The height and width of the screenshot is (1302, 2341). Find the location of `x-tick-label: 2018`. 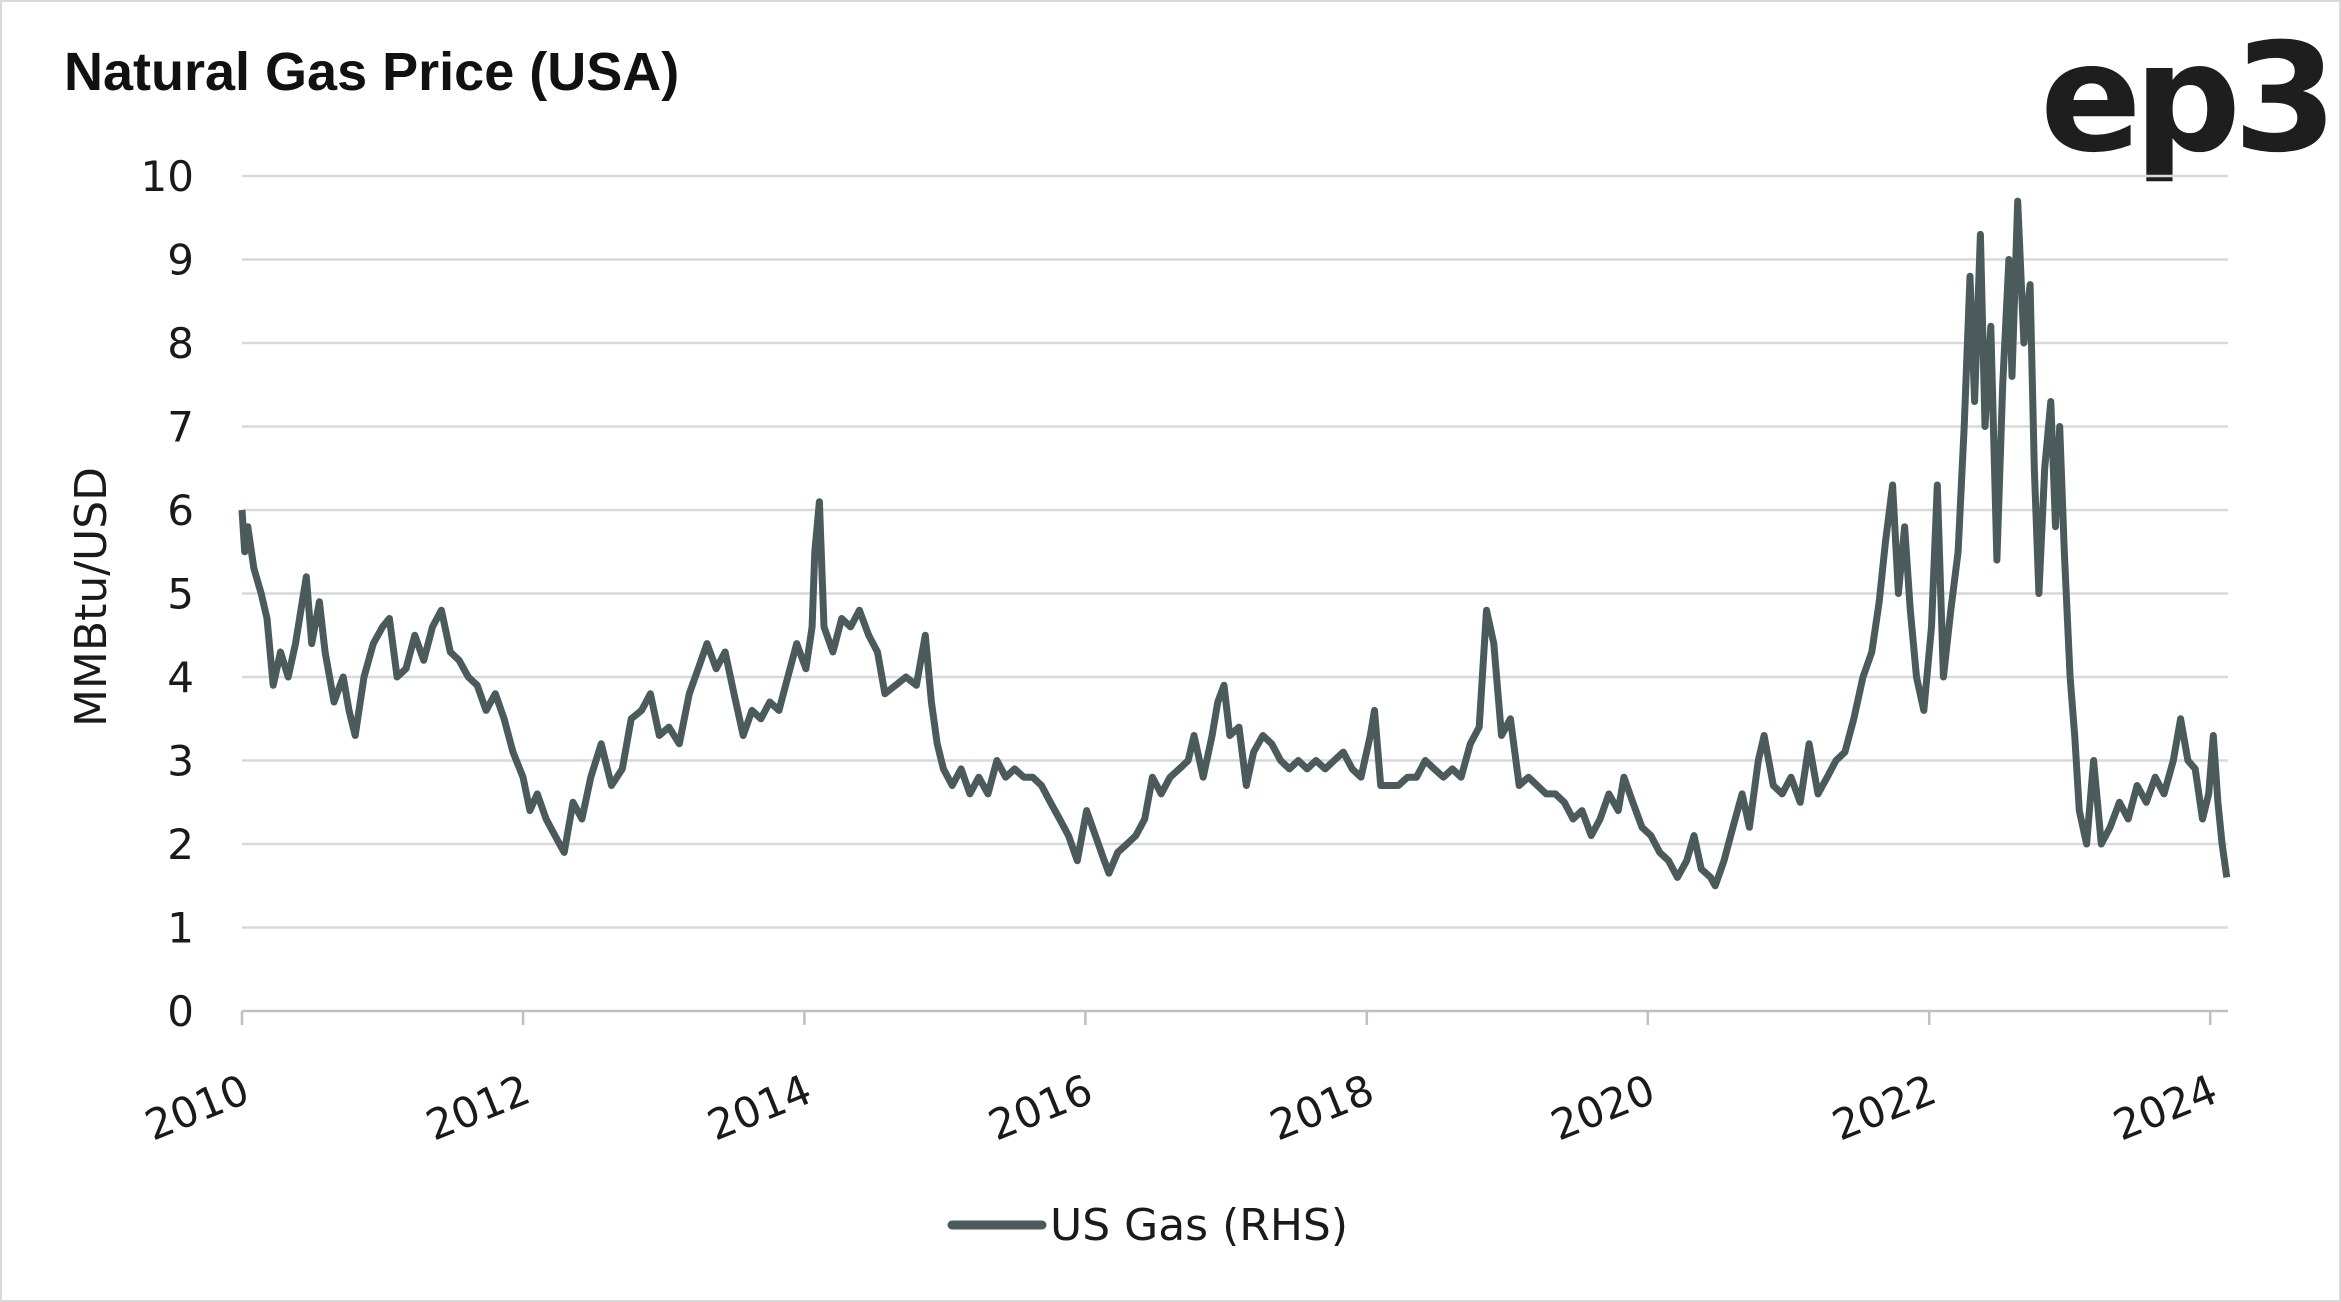

x-tick-label: 2018 is located at coordinates (1321, 1107).